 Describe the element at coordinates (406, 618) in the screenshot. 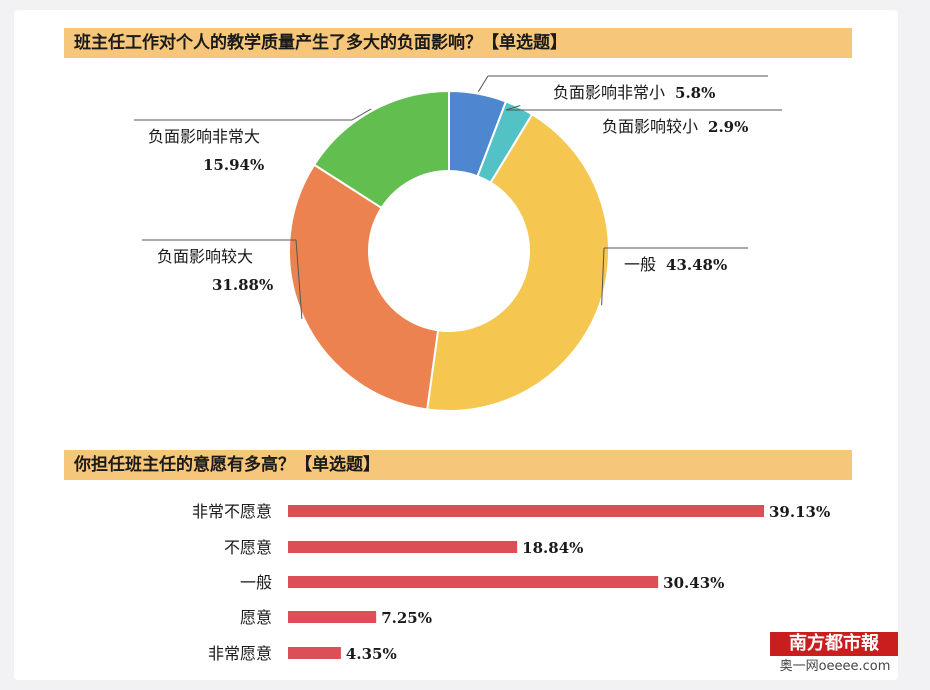

I see `bar-value-3: 7.25%` at that location.